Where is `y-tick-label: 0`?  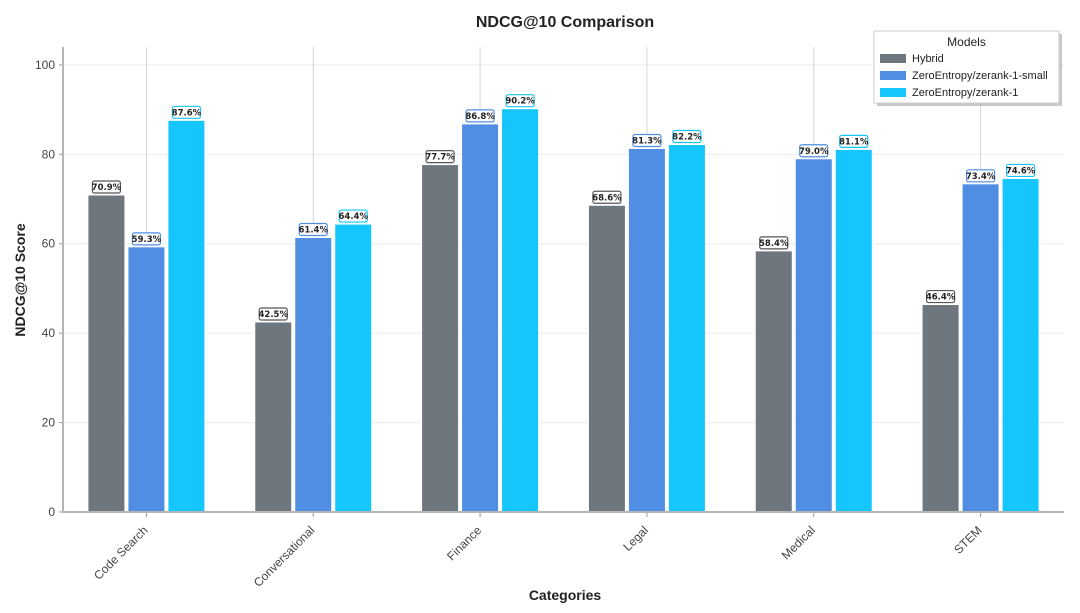 y-tick-label: 0 is located at coordinates (51, 512).